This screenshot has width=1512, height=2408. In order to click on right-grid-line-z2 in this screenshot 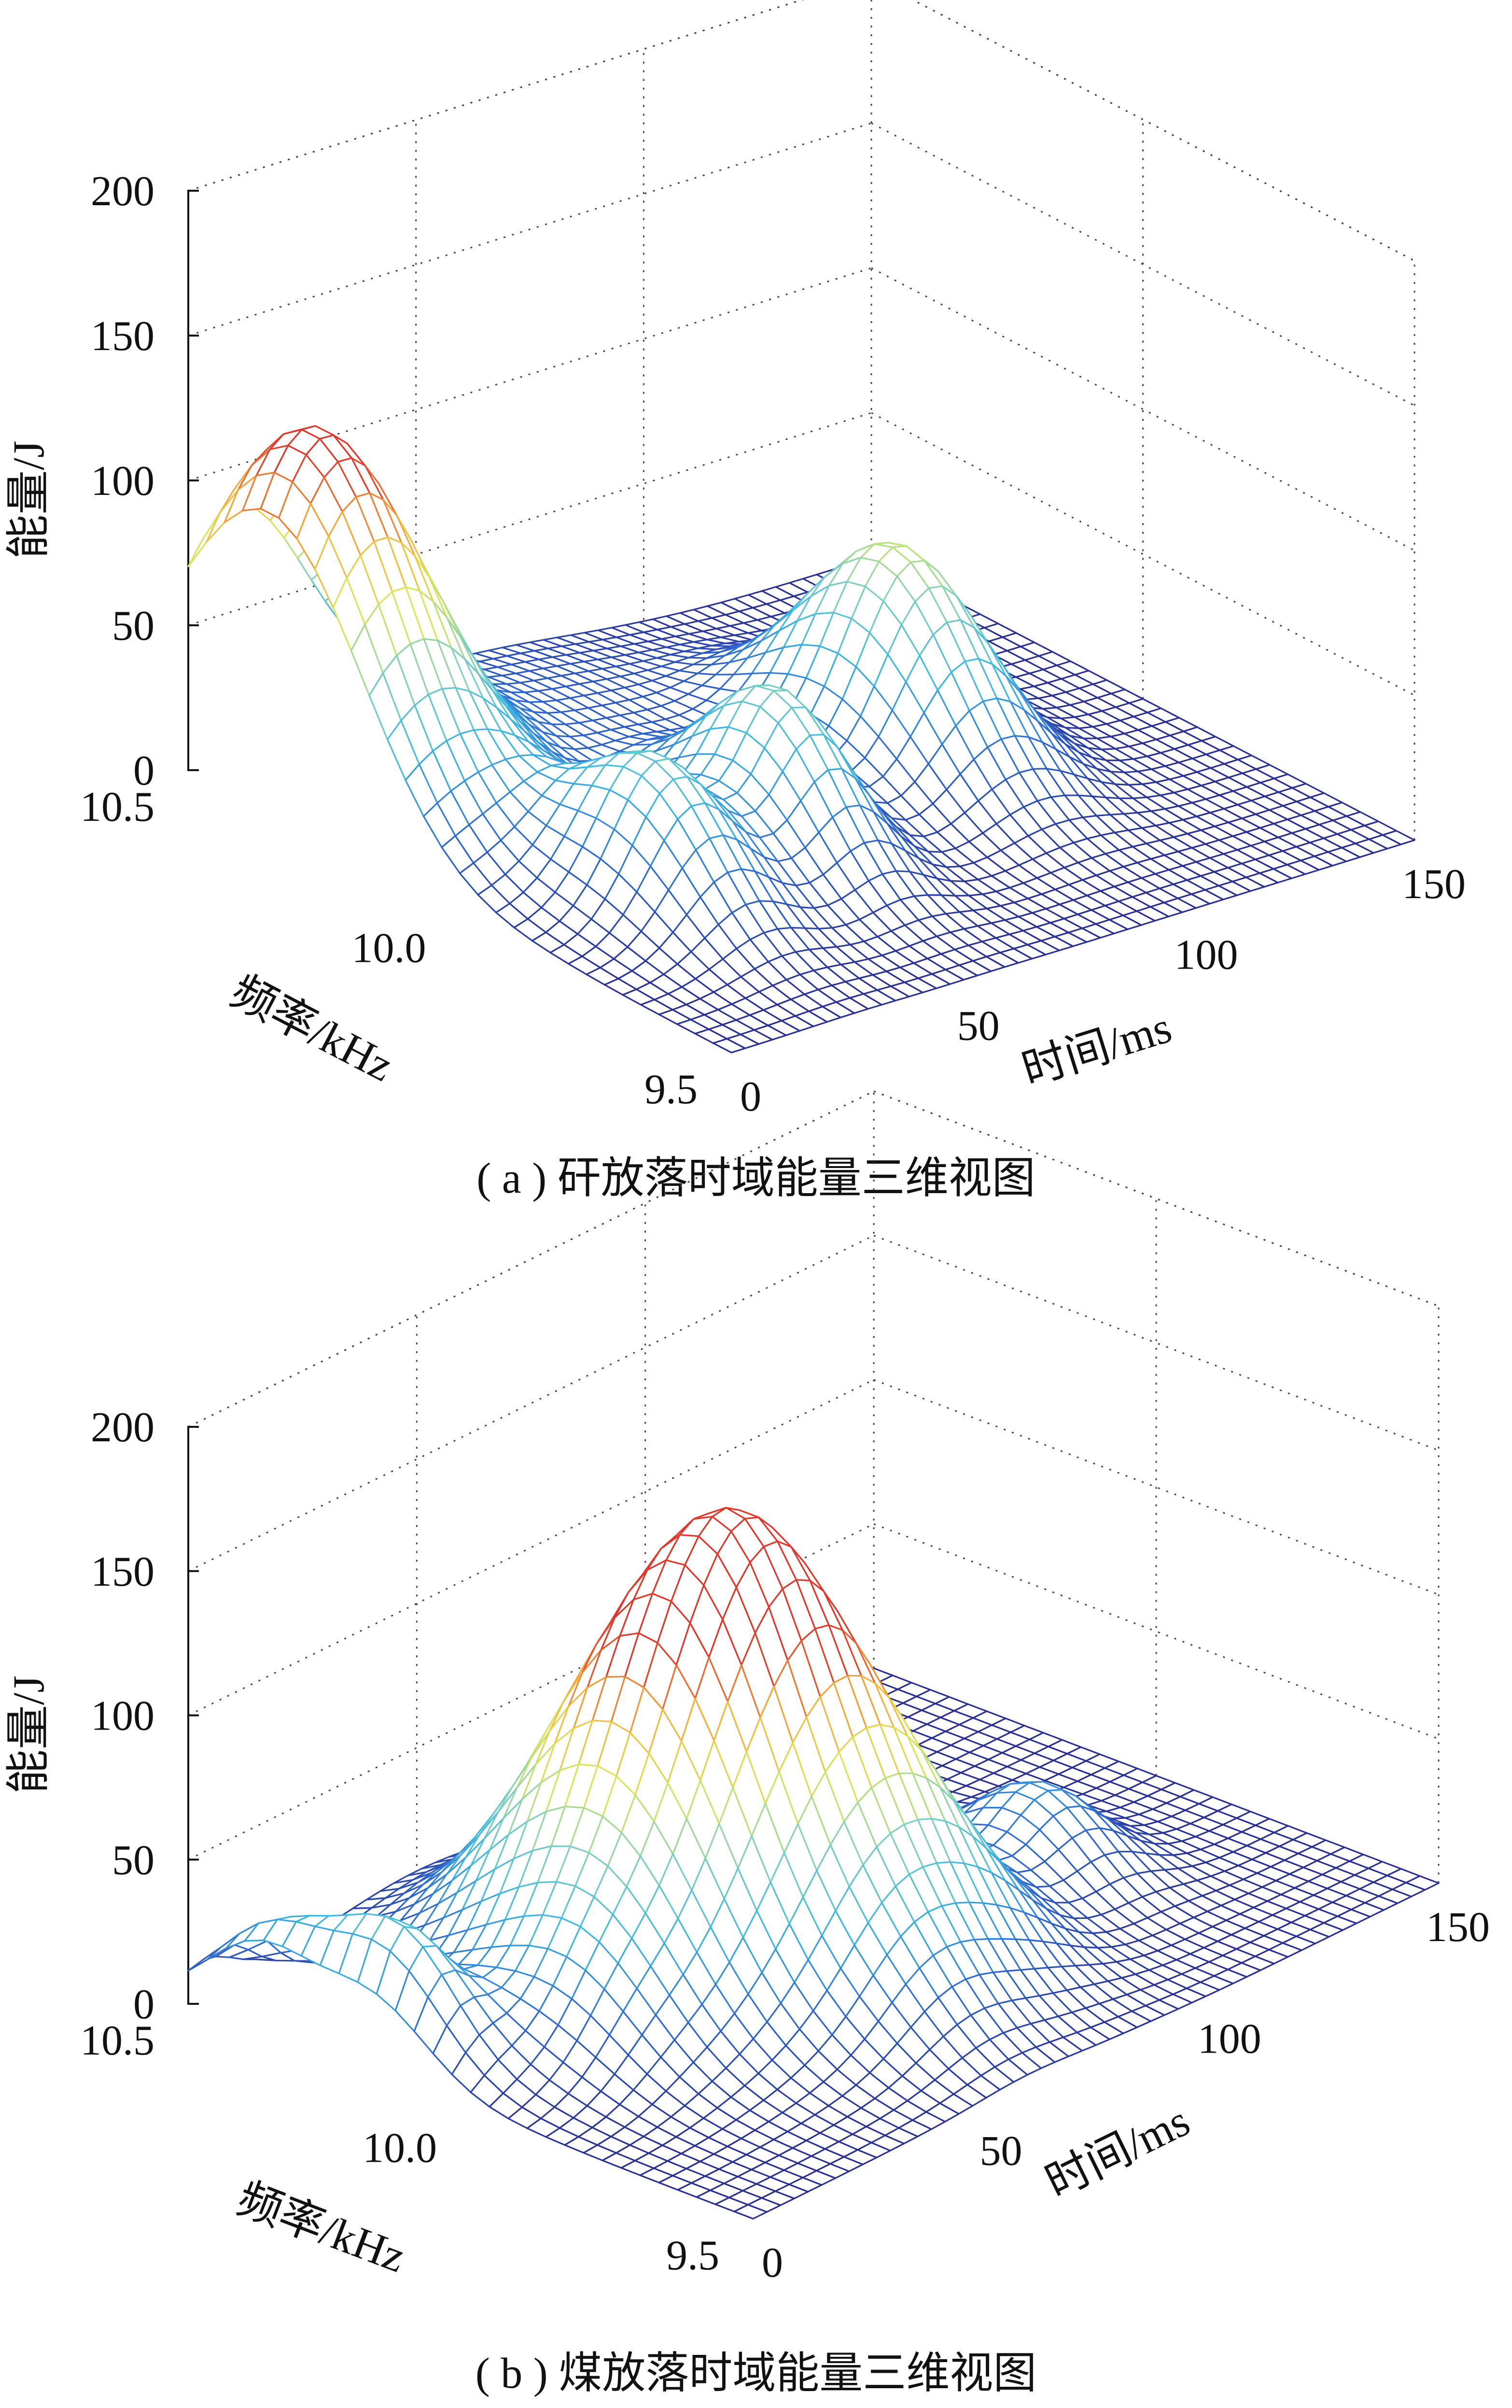, I will do `click(1143, 409)`.